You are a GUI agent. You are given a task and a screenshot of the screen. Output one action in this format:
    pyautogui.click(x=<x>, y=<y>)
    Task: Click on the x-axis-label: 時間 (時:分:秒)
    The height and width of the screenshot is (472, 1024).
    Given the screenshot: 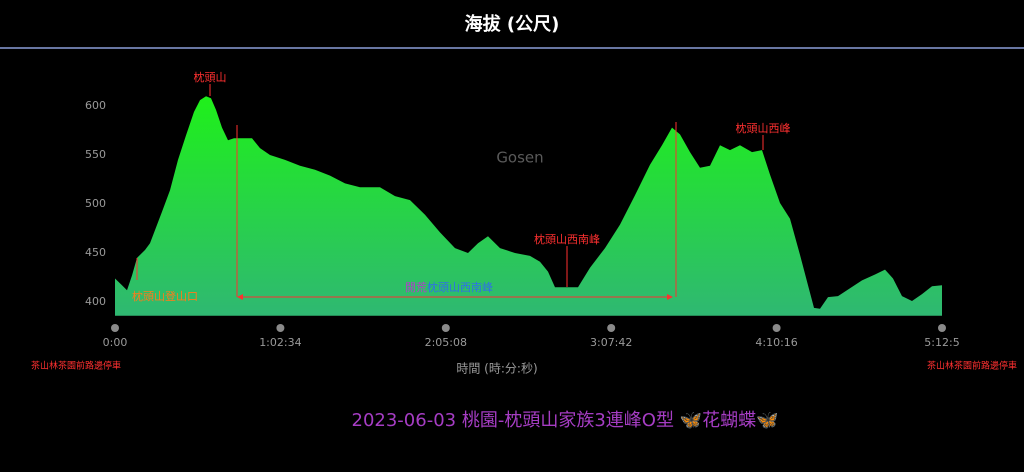 What is the action you would take?
    pyautogui.click(x=496, y=369)
    